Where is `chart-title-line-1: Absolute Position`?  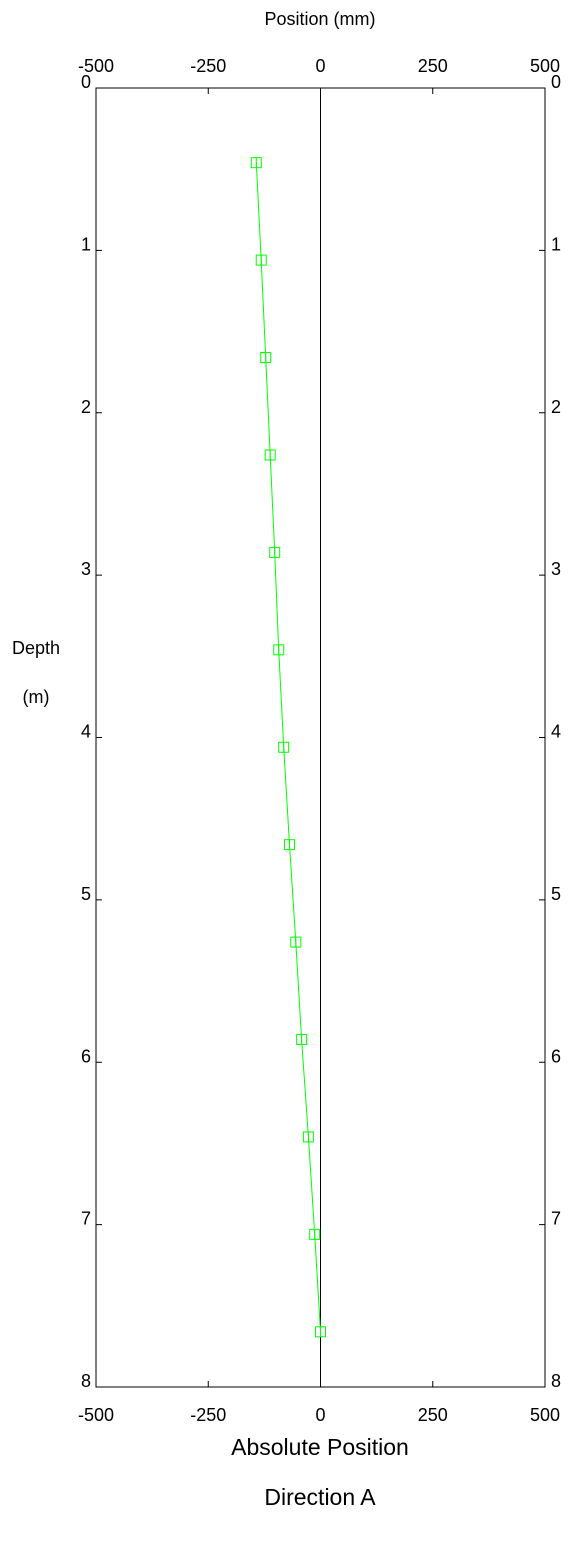
chart-title-line-1: Absolute Position is located at coordinates (320, 1447).